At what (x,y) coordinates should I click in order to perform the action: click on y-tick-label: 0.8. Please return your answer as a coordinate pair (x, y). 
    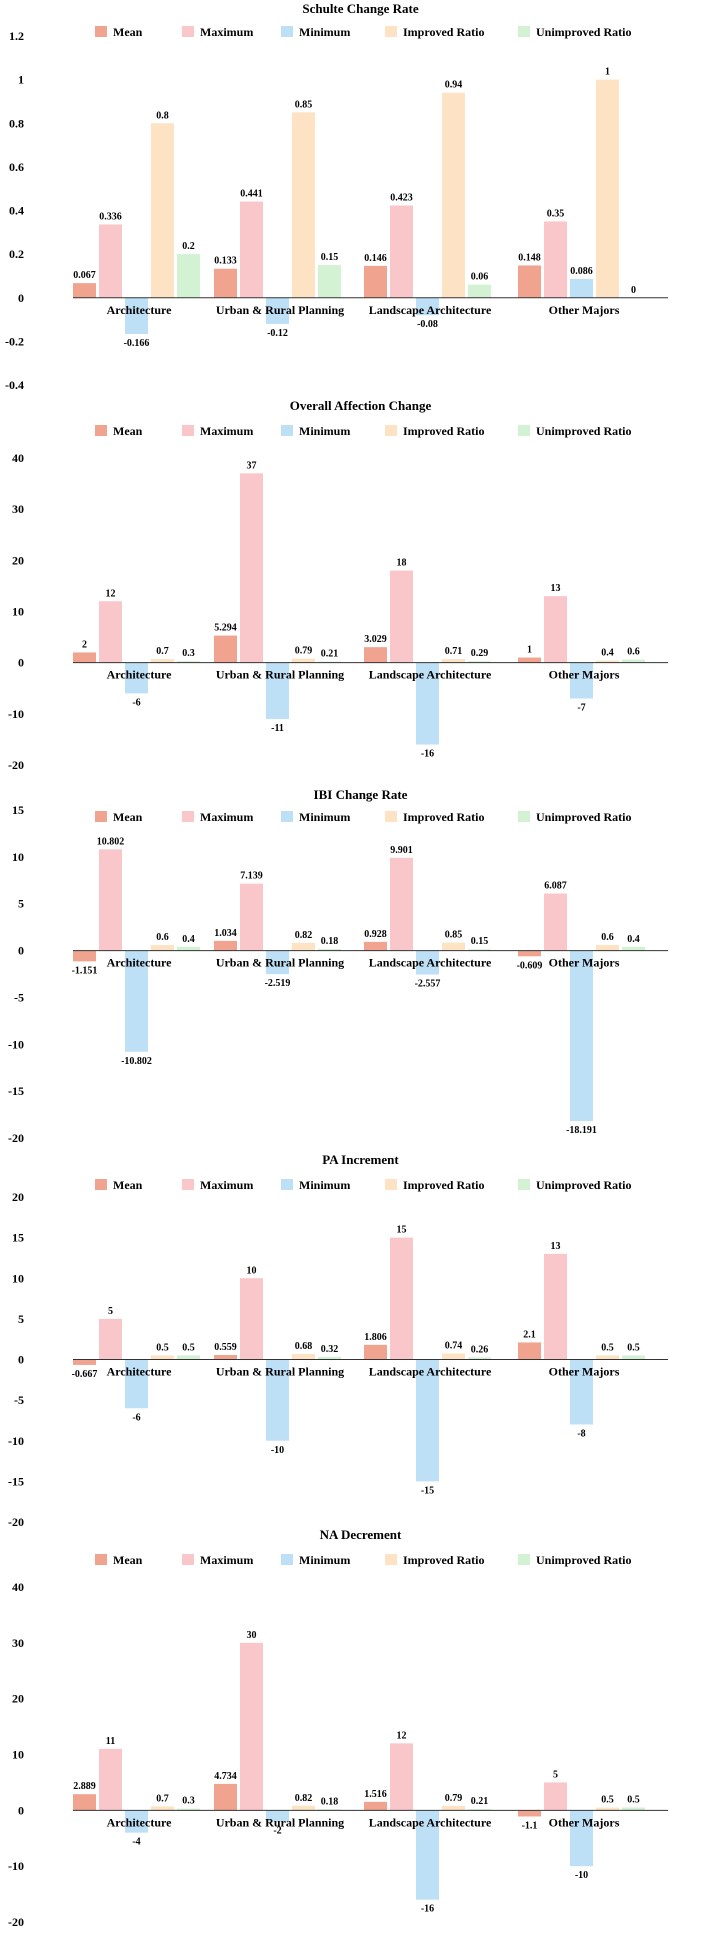
    Looking at the image, I should click on (16, 123).